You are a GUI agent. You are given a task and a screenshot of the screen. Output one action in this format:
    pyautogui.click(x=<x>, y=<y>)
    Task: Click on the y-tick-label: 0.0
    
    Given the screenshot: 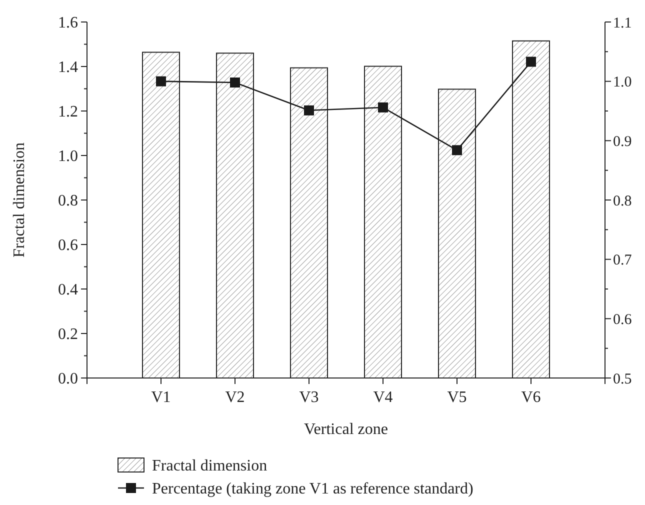 What is the action you would take?
    pyautogui.click(x=68, y=379)
    